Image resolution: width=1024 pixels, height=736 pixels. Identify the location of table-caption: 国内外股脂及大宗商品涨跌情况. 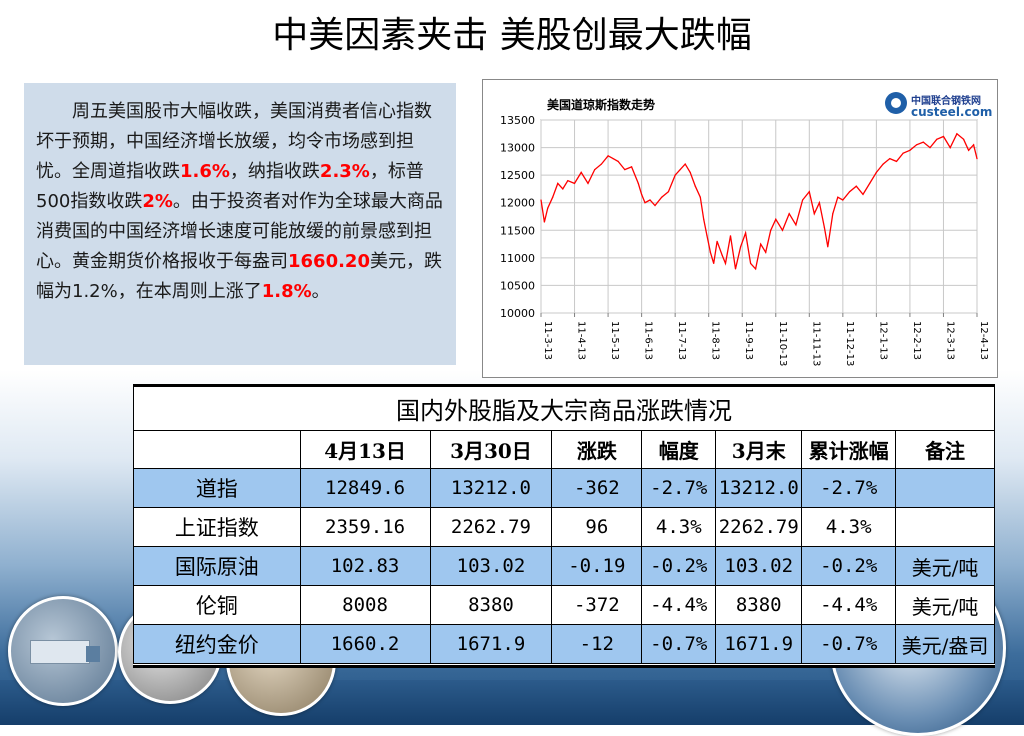
(564, 409).